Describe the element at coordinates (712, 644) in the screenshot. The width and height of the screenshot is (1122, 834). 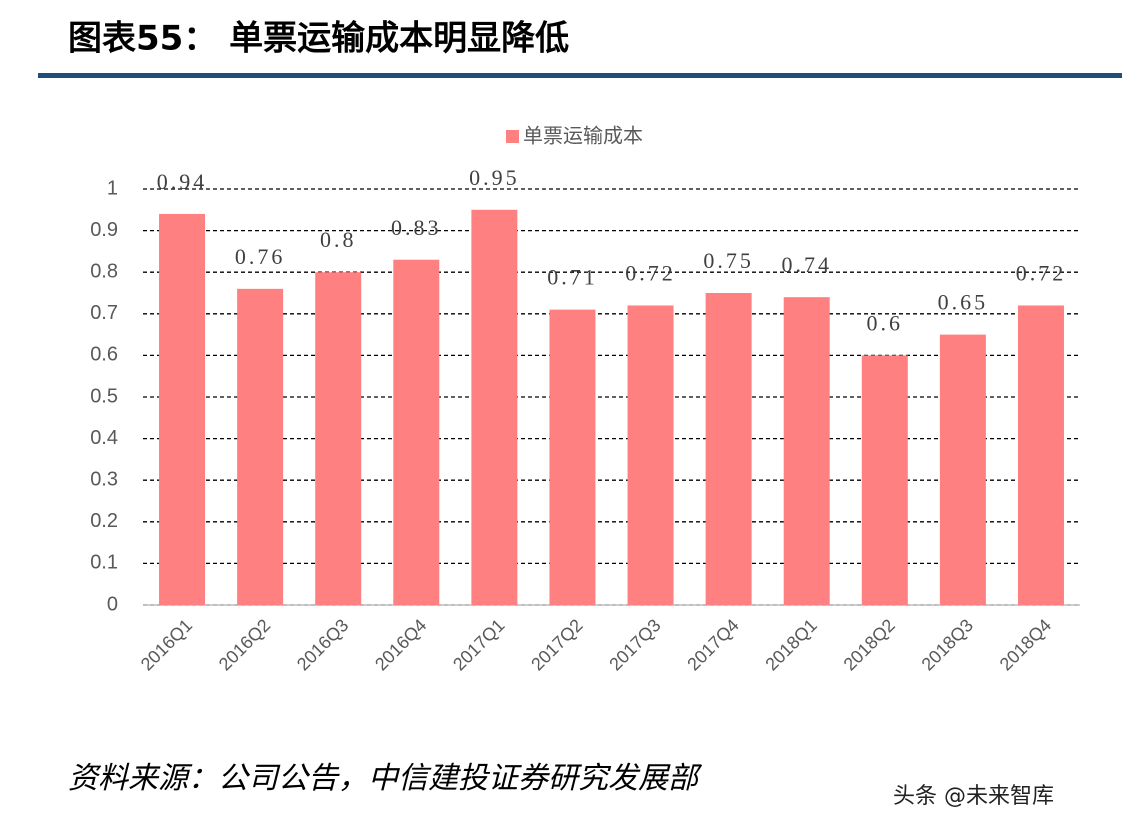
I see `x-tick-label: 2017Q4` at that location.